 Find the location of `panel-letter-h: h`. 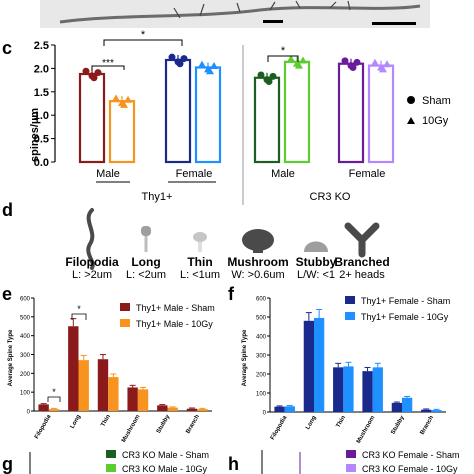

panel-letter-h: h is located at coordinates (233, 464).